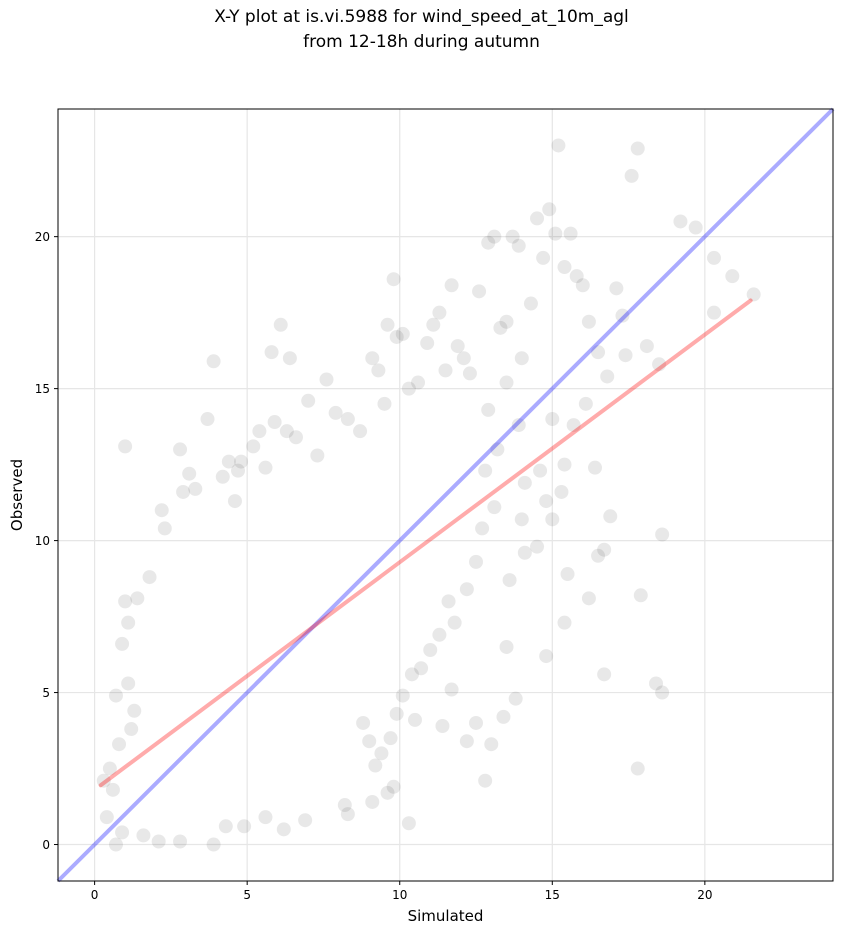  Describe the element at coordinates (17, 495) in the screenshot. I see `y-axis-label: Observed` at that location.